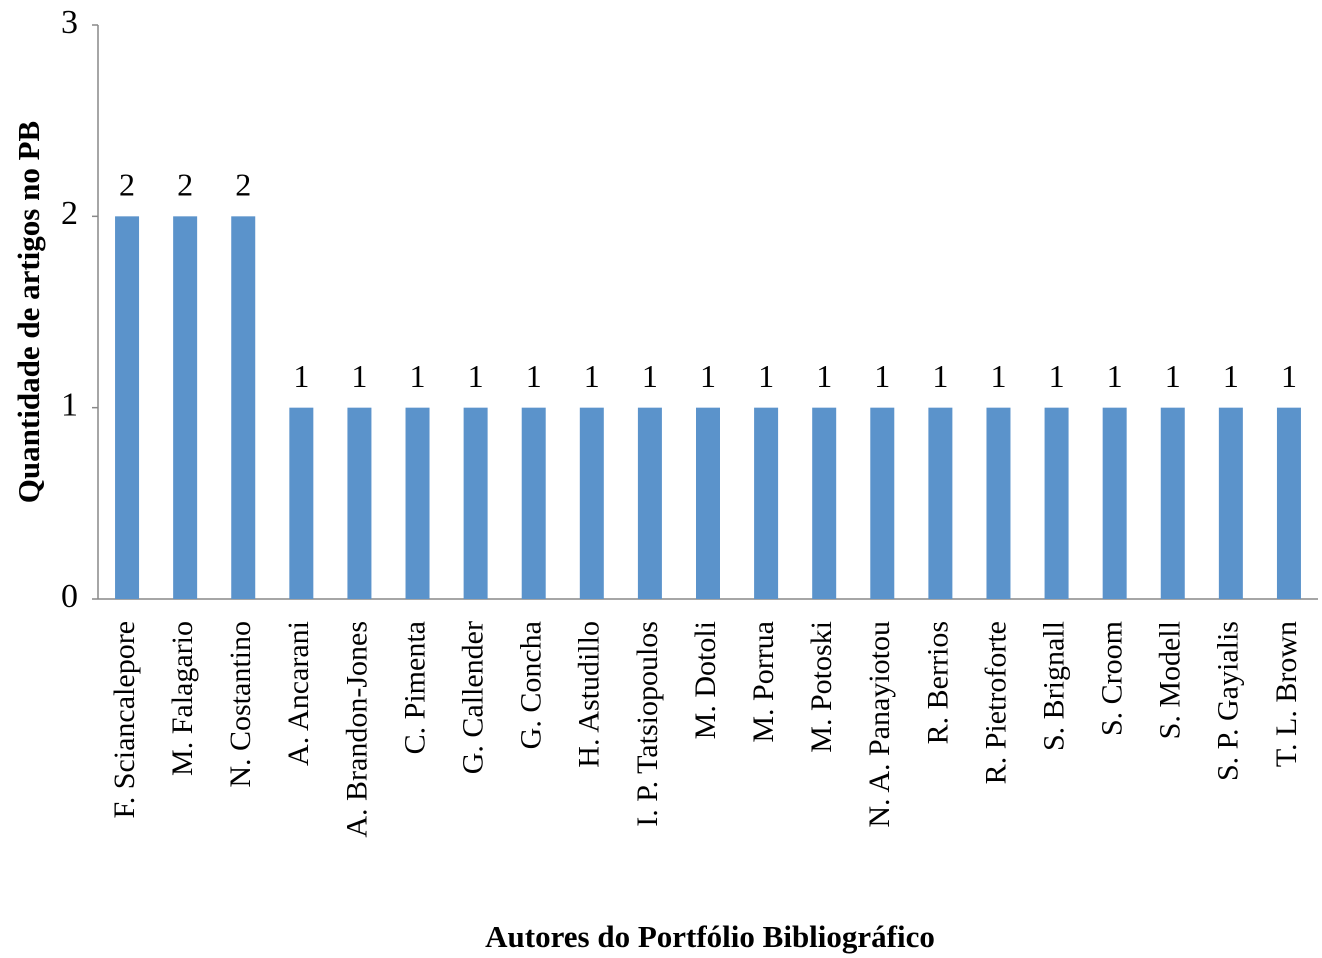 Image resolution: width=1322 pixels, height=958 pixels. I want to click on y-tick-label: 2, so click(69, 213).